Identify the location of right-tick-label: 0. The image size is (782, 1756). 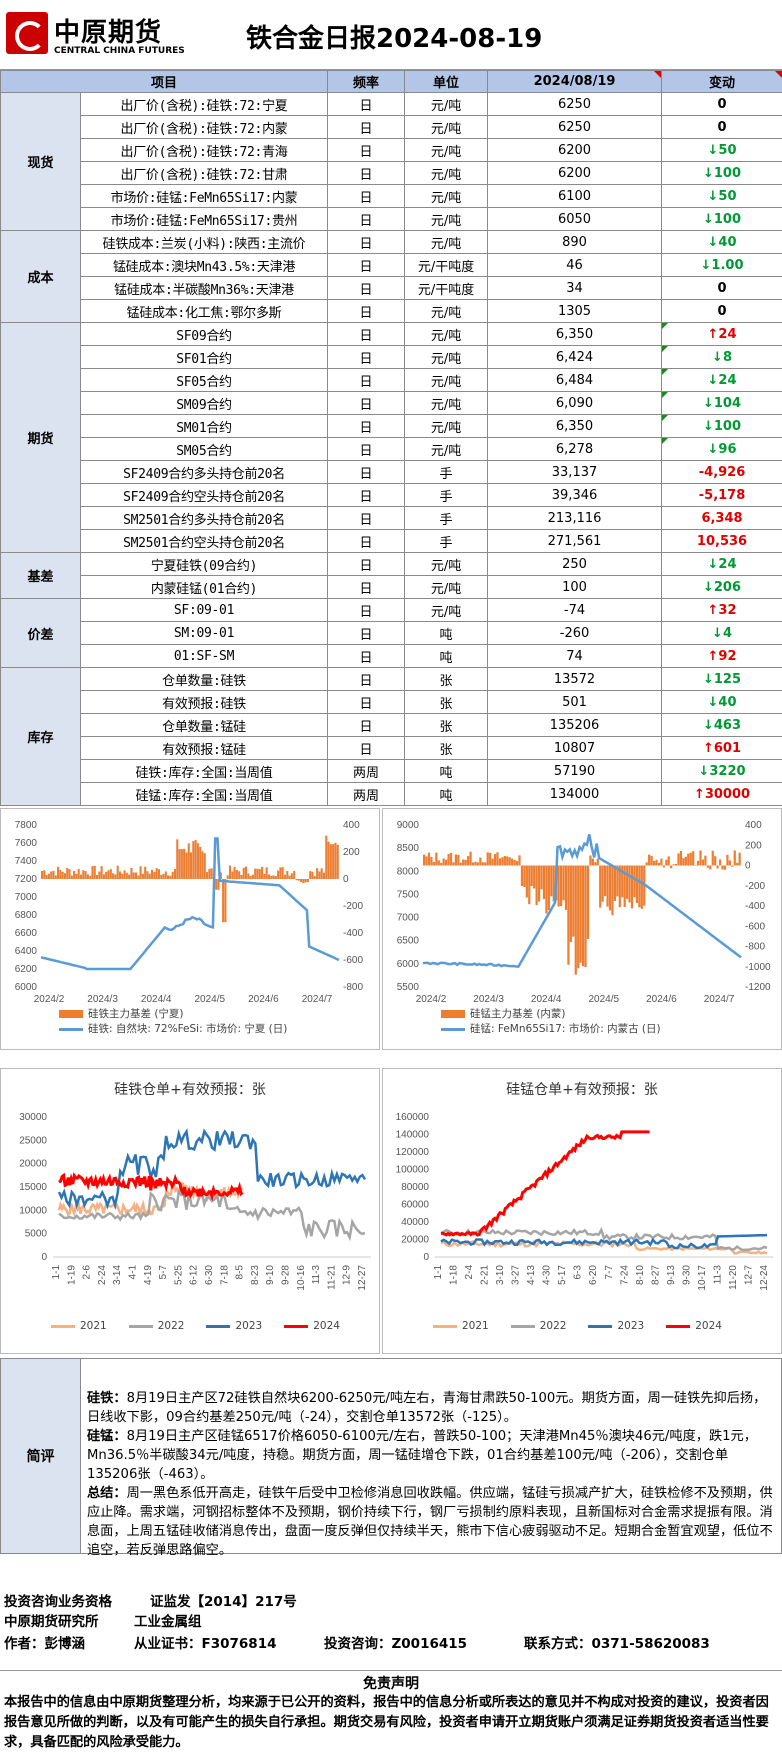
(748, 866).